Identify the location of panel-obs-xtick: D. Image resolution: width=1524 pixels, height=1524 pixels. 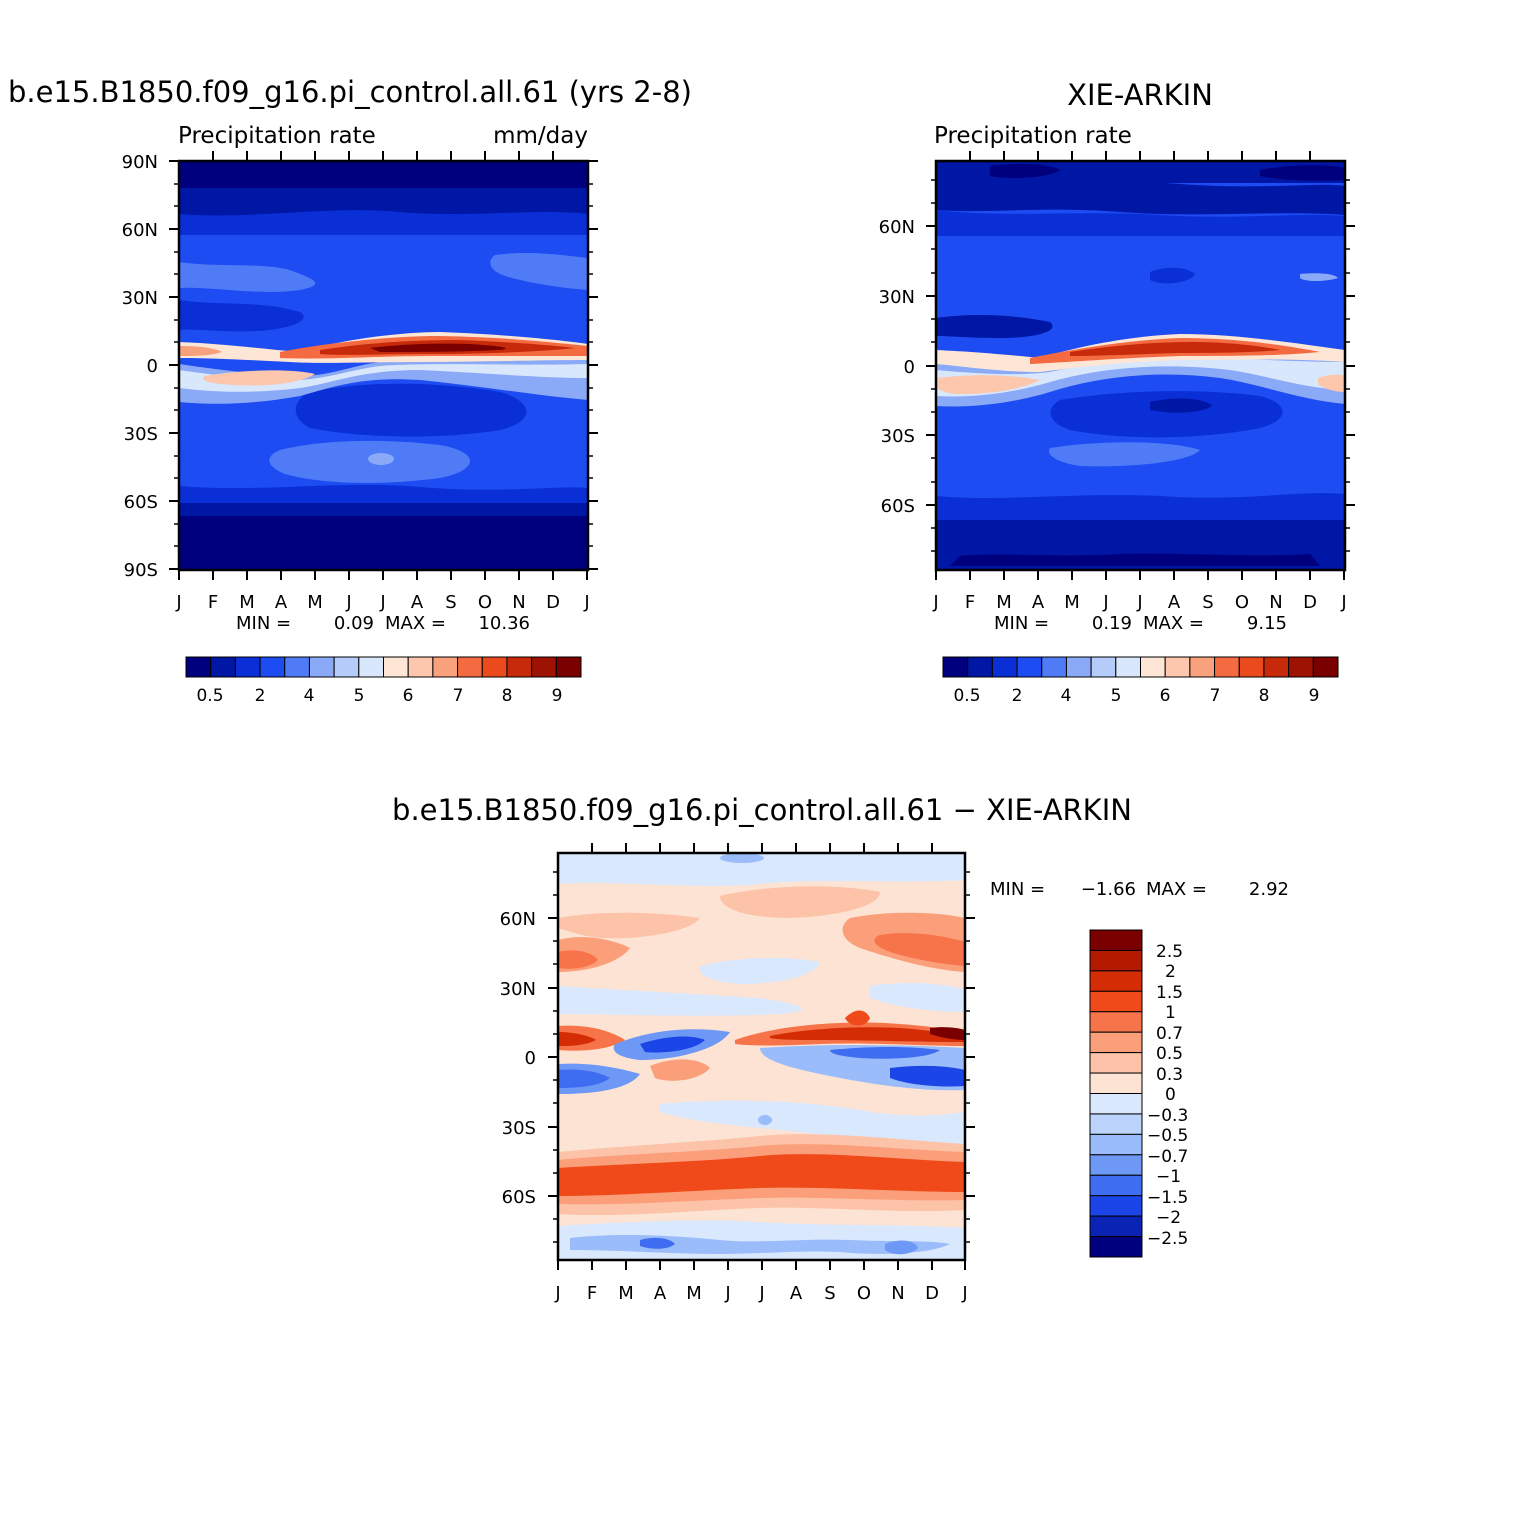
(1310, 602).